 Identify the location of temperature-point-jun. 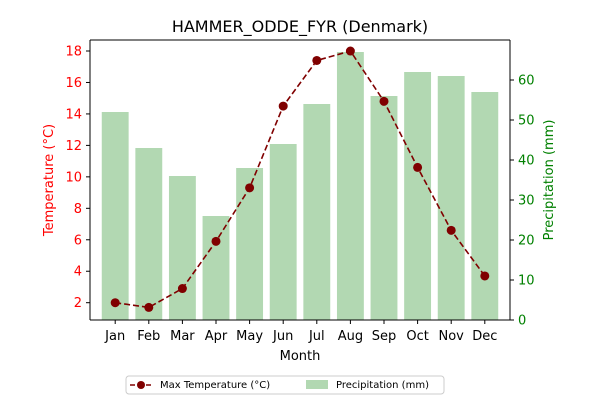
(283, 106).